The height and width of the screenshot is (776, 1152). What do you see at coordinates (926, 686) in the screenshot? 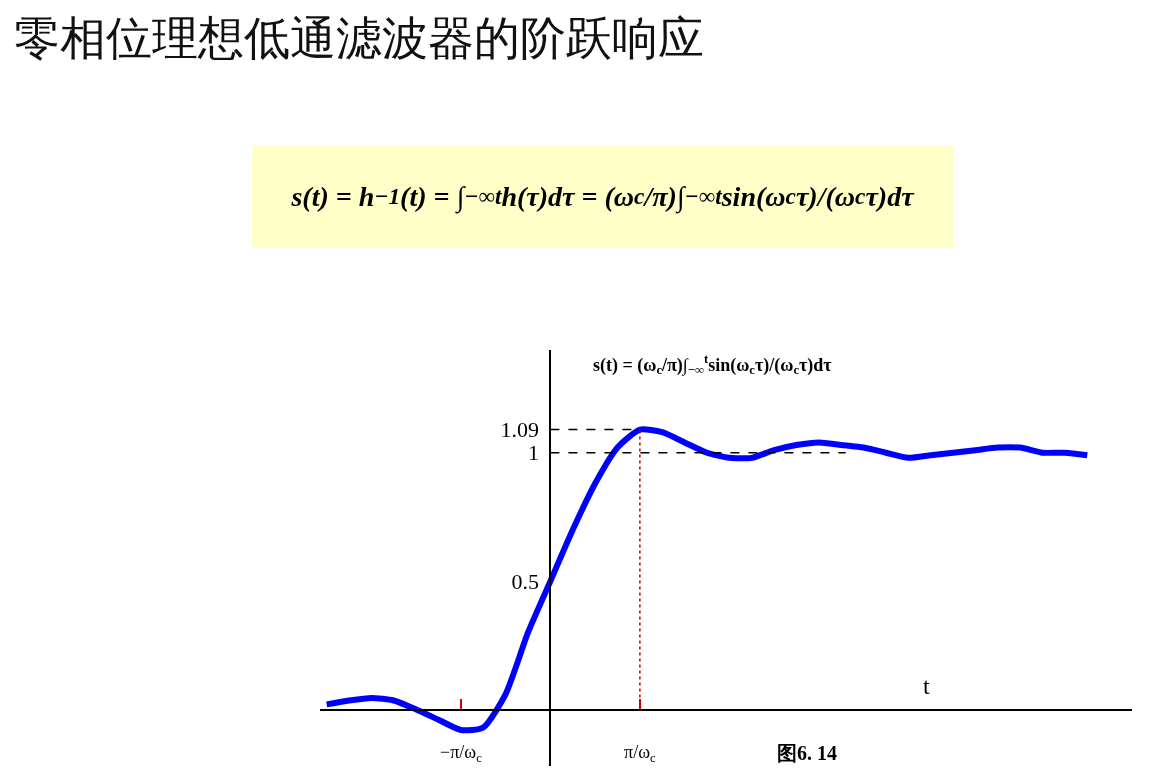
I see `x-axis-title: t` at bounding box center [926, 686].